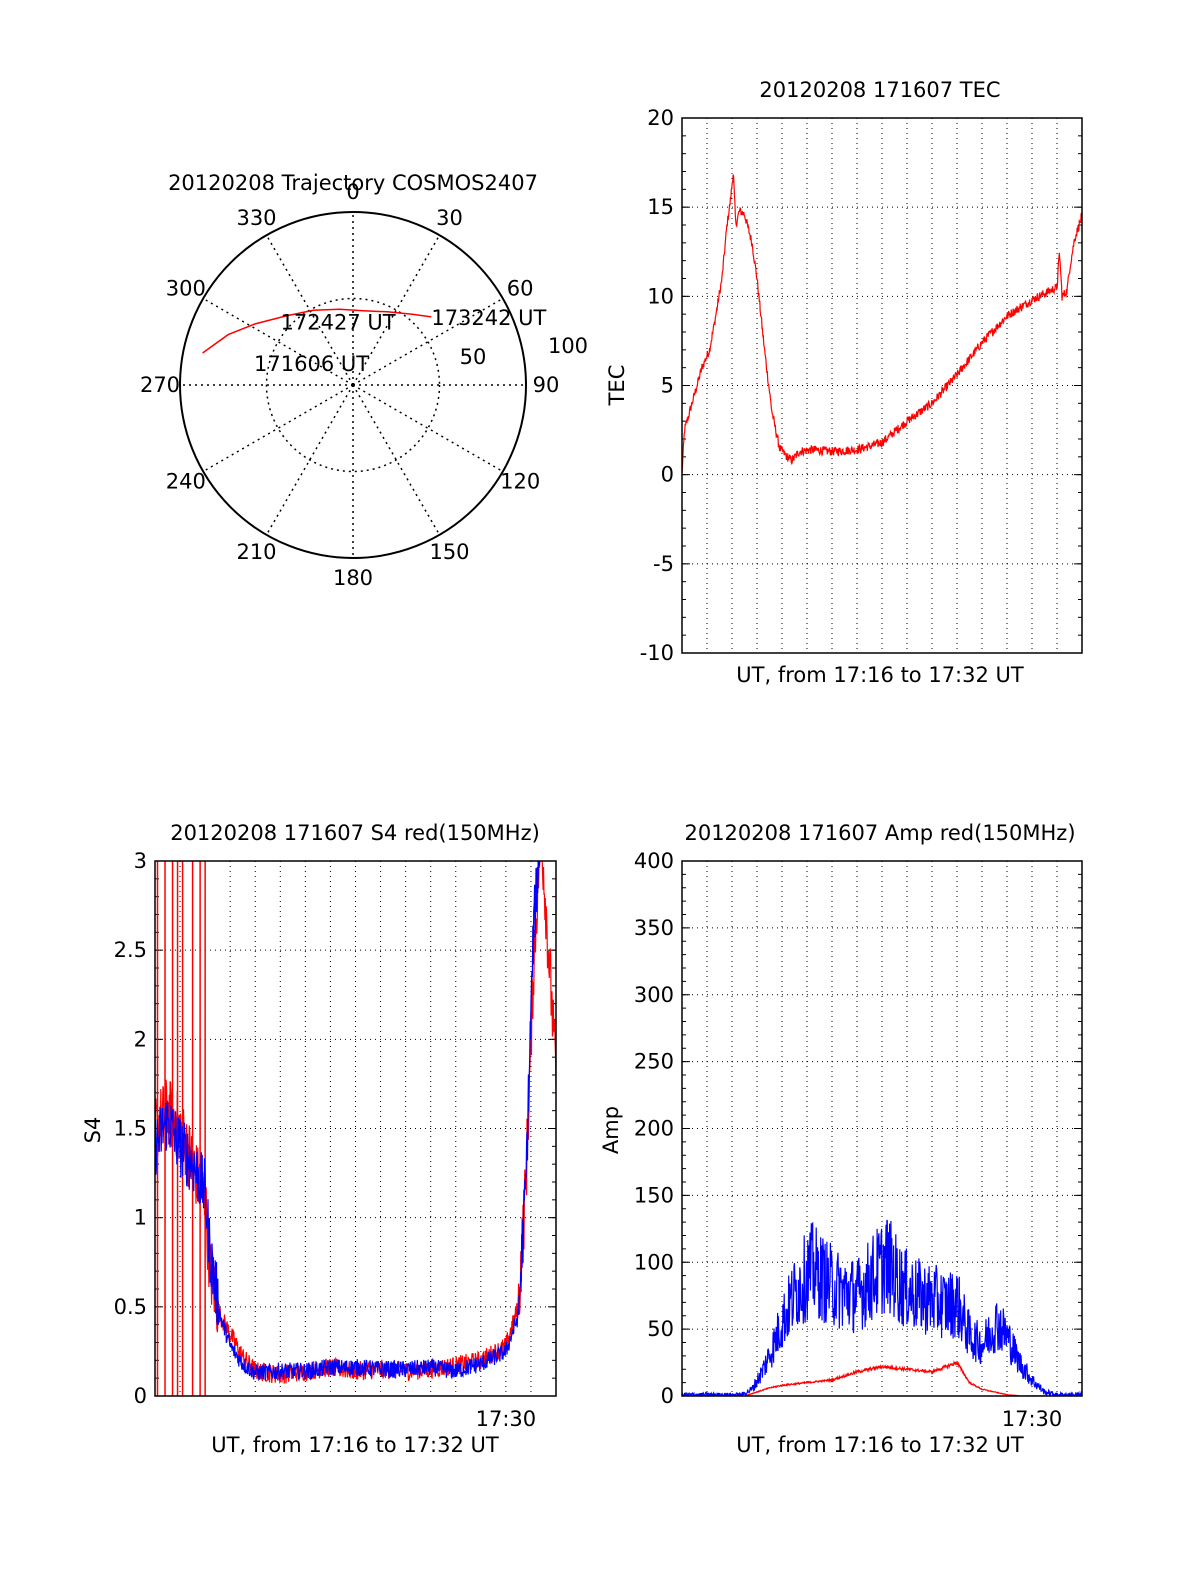  What do you see at coordinates (880, 1445) in the screenshot?
I see `amp-x-axis-label: UT, from 17:16 to 17:32 UT` at bounding box center [880, 1445].